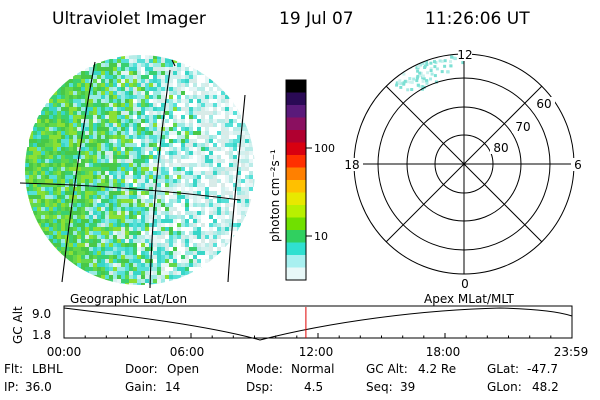  What do you see at coordinates (316, 352) in the screenshot?
I see `time-tick-1200: 12:00` at bounding box center [316, 352].